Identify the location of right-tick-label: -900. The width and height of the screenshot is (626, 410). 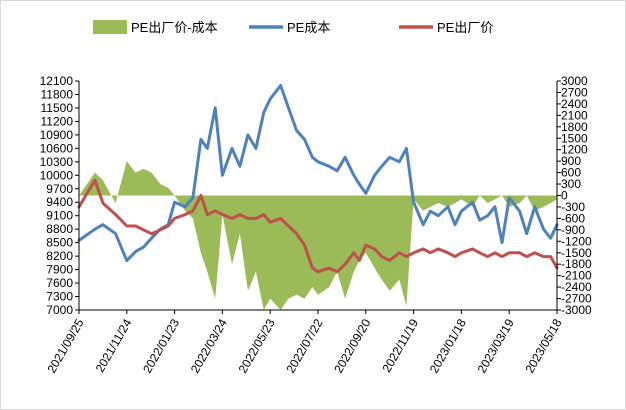
(573, 230).